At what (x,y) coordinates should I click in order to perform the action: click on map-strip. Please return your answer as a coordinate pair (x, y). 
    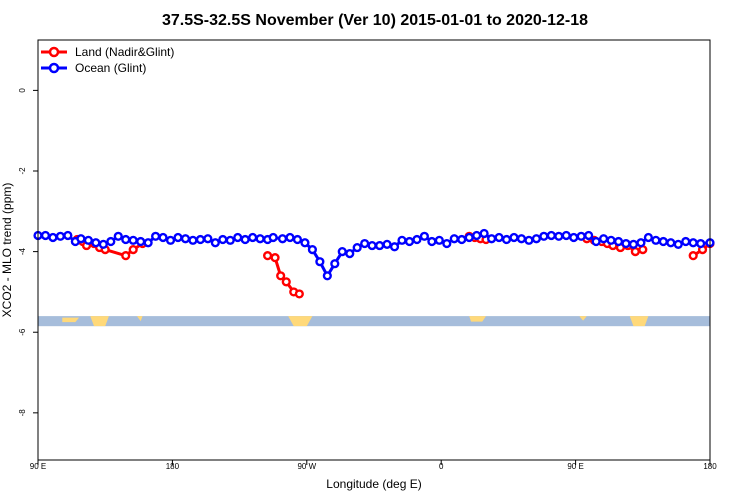
    Looking at the image, I should click on (374, 321).